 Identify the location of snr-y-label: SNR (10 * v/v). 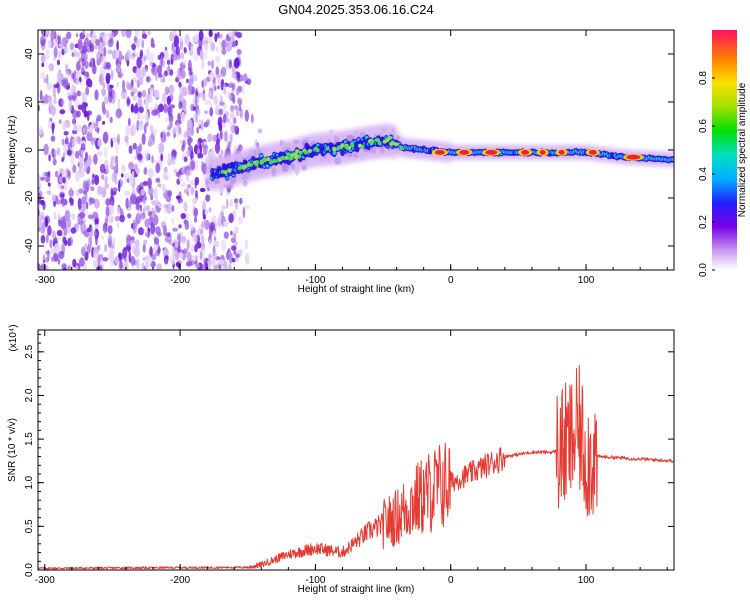
(12, 450).